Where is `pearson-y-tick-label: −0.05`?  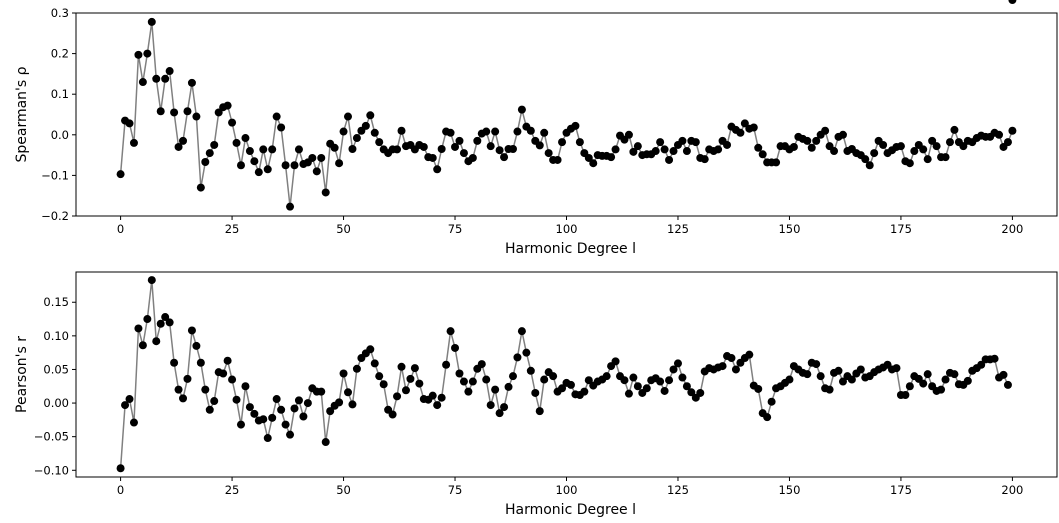
pearson-y-tick-label: −0.05 is located at coordinates (51, 437).